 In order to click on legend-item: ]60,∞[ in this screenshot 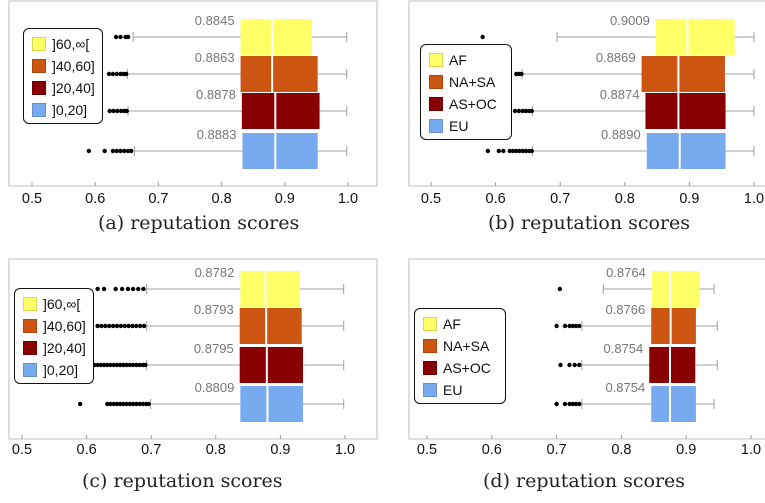, I will do `click(54, 304)`.